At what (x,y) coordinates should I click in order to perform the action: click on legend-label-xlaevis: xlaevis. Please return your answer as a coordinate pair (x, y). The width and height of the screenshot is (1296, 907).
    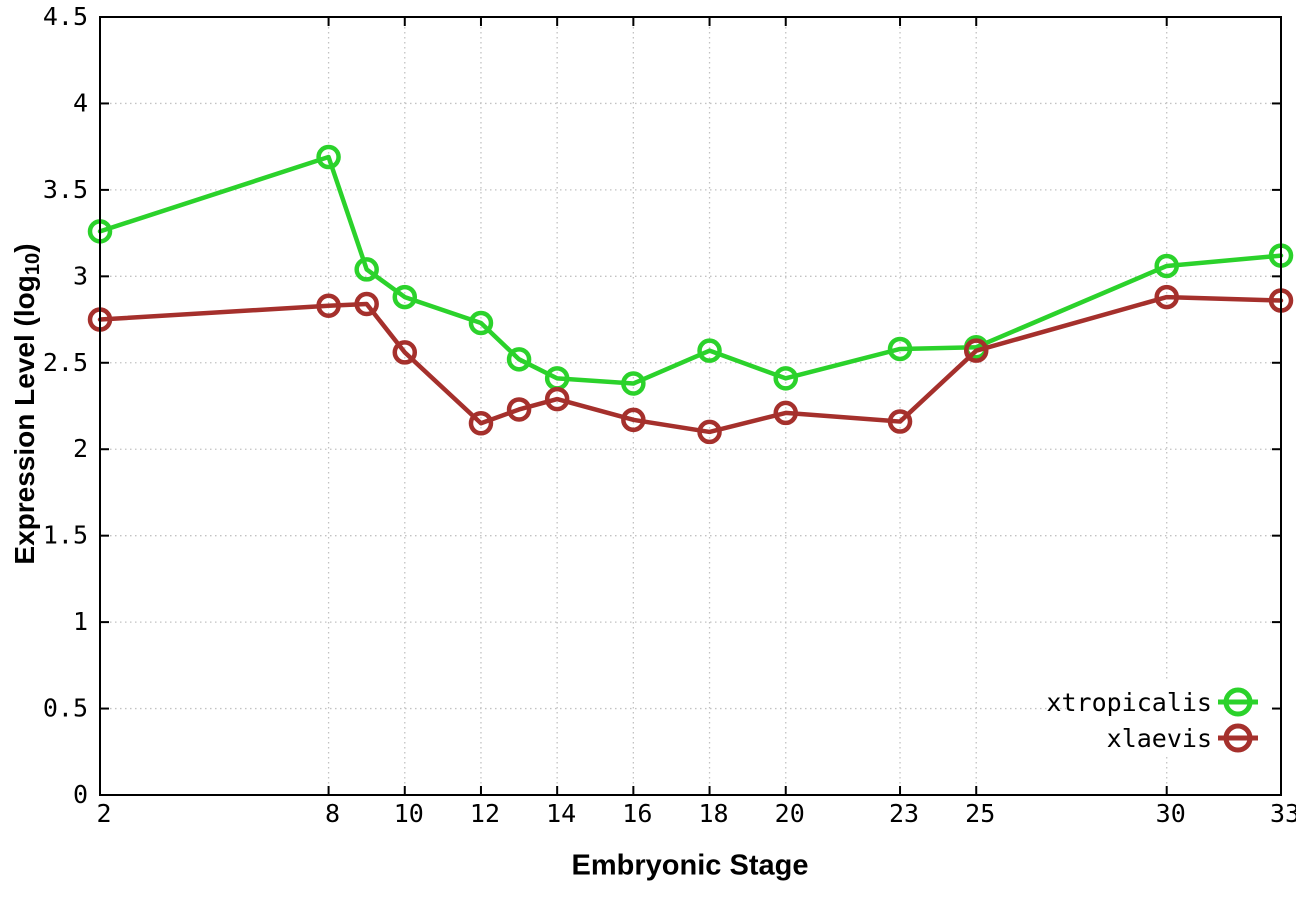
    Looking at the image, I should click on (1159, 738).